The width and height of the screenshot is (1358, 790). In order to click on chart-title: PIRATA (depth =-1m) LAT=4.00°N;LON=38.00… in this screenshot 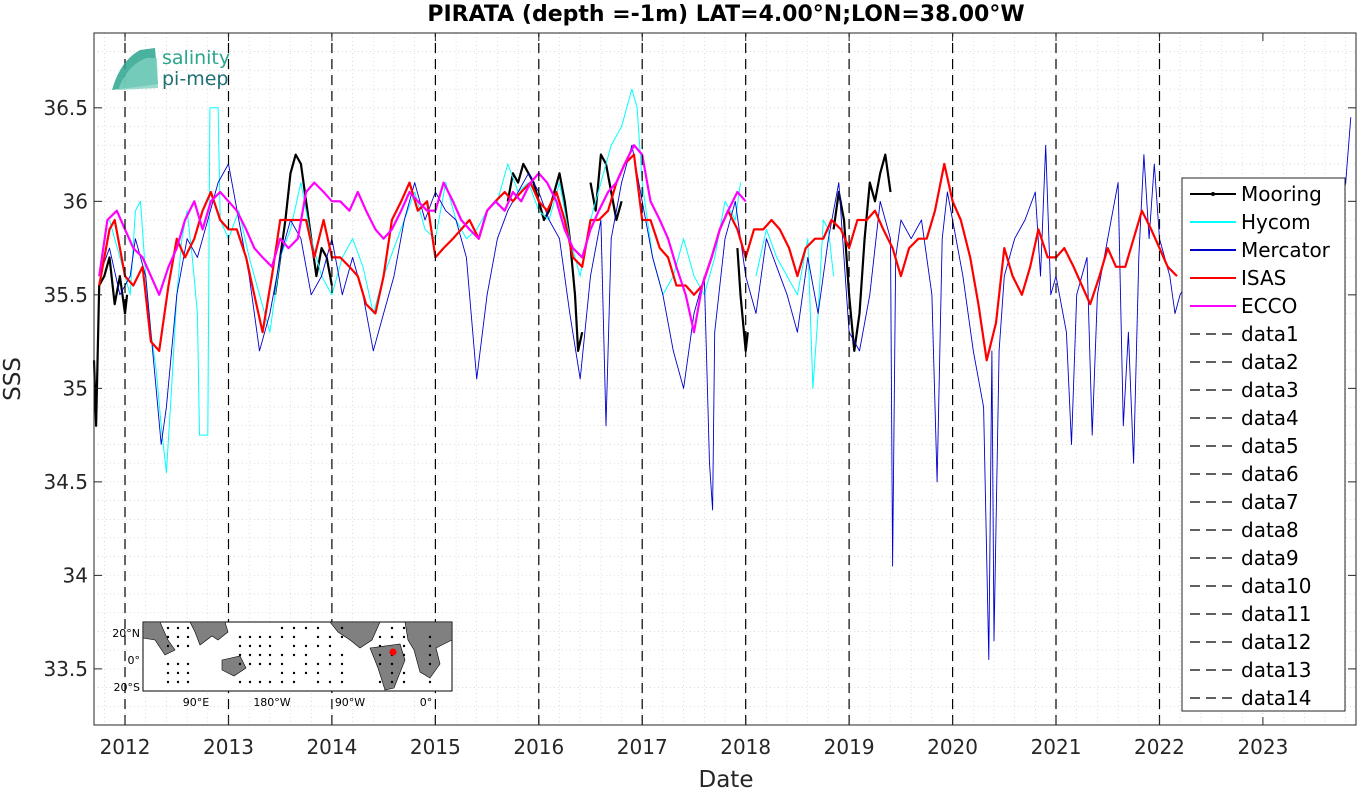, I will do `click(725, 14)`.